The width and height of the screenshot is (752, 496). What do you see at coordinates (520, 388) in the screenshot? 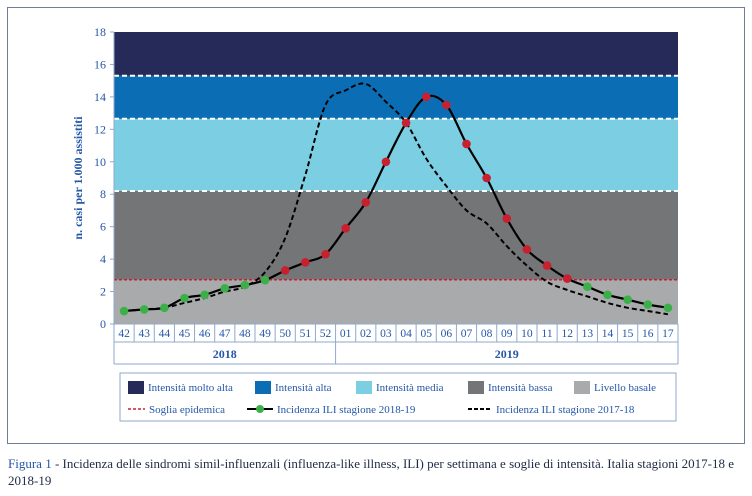
I see `legend-label: Intensità bassa` at bounding box center [520, 388].